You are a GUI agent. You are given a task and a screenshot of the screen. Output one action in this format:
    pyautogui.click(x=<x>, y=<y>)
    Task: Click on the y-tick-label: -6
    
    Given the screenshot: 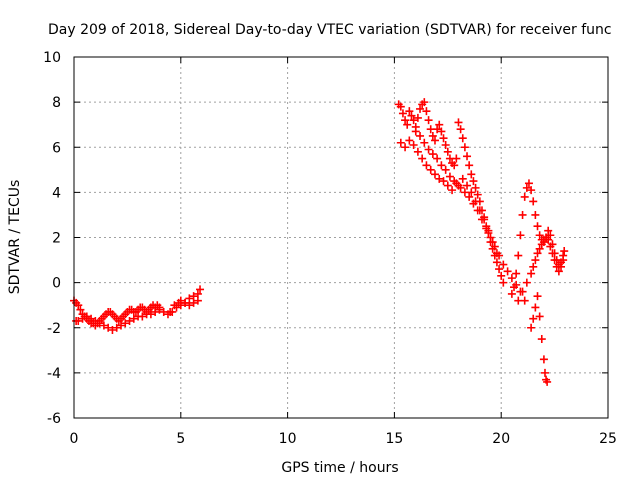 What is the action you would take?
    pyautogui.click(x=54, y=419)
    